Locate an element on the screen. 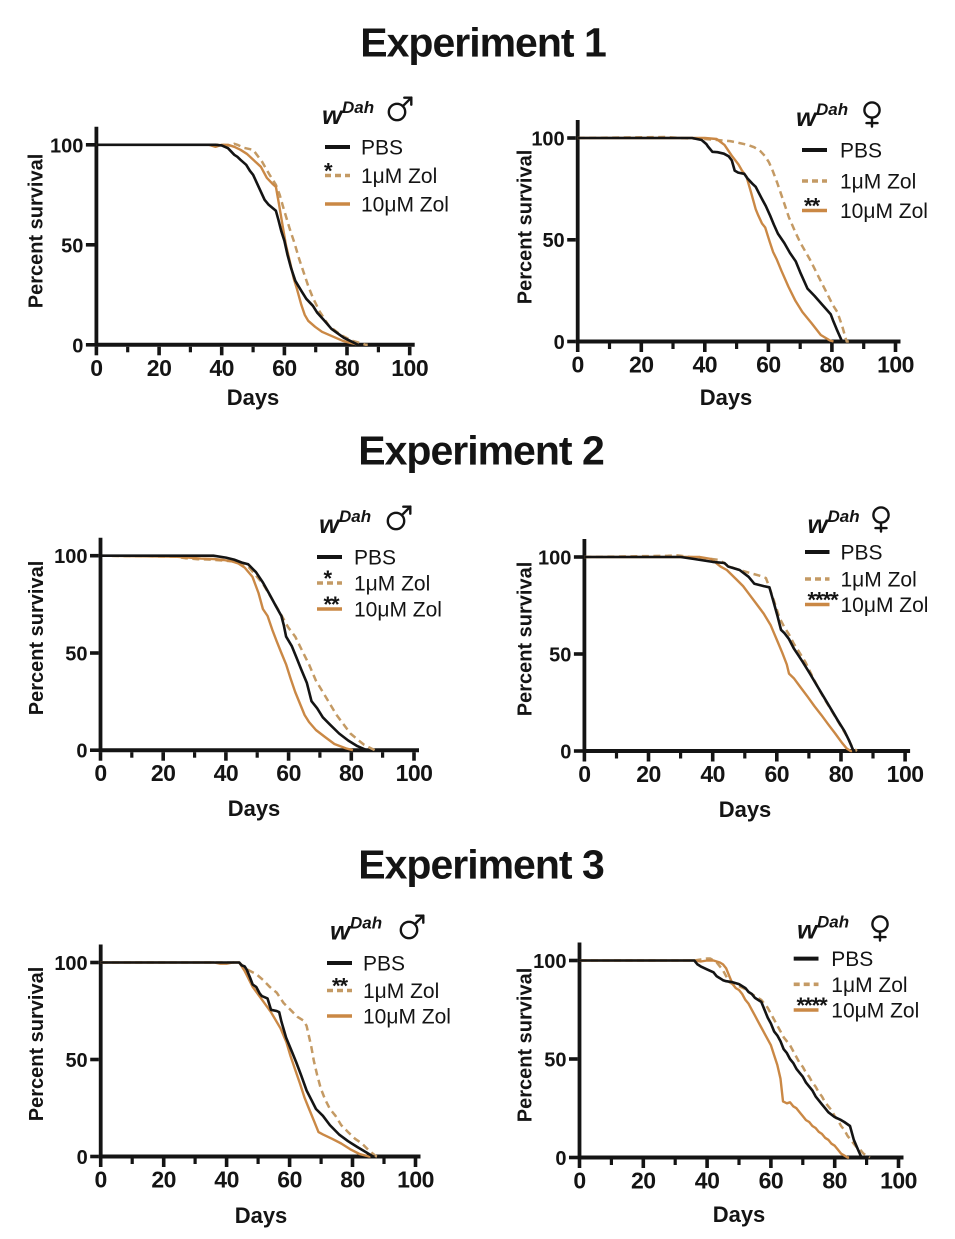  svg-text: Experiment 3 is located at coordinates (481, 865).